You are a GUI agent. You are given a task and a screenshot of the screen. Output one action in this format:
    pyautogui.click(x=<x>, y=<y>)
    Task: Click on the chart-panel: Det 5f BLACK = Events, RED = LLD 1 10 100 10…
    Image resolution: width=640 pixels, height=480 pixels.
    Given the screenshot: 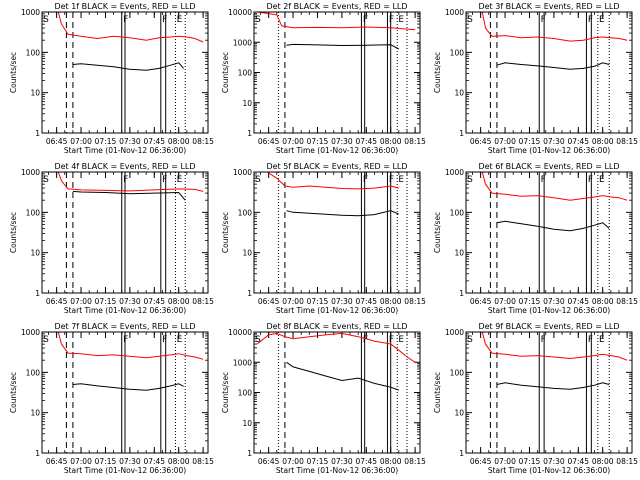 What is the action you would take?
    pyautogui.click(x=323, y=238)
    